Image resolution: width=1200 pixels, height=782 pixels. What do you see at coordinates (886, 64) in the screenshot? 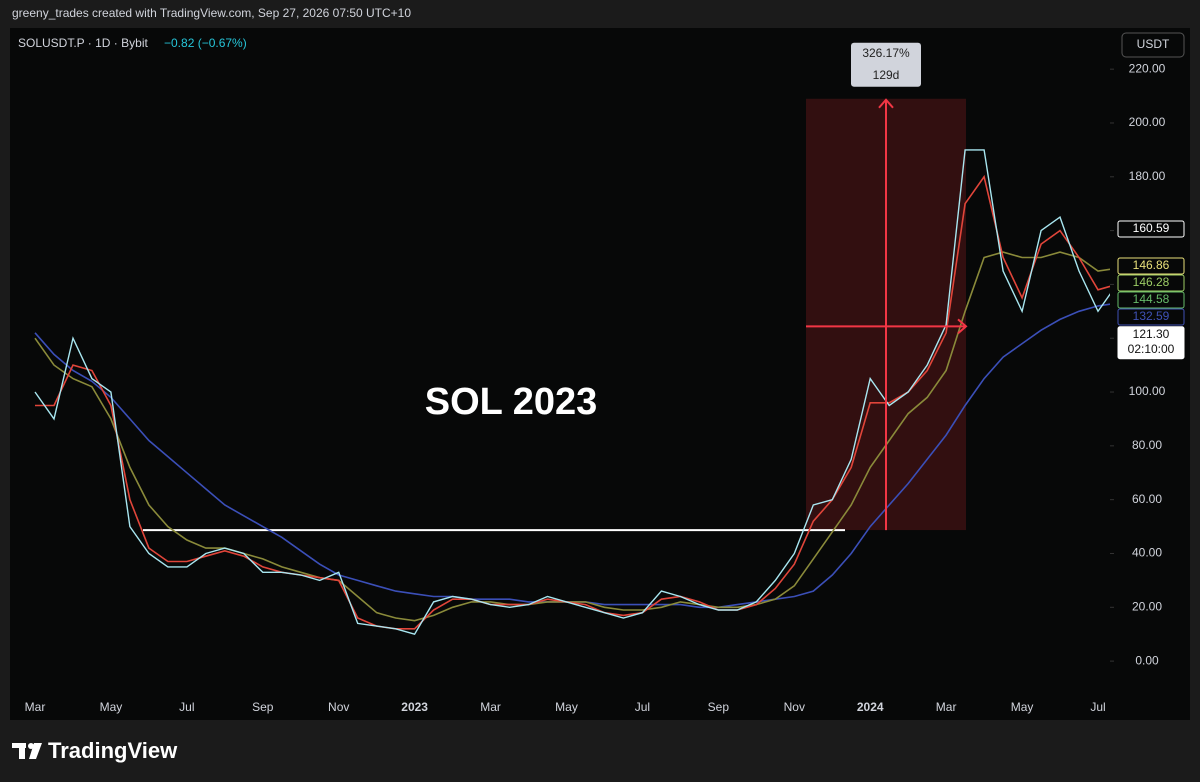
I see `measure-label-box` at bounding box center [886, 64].